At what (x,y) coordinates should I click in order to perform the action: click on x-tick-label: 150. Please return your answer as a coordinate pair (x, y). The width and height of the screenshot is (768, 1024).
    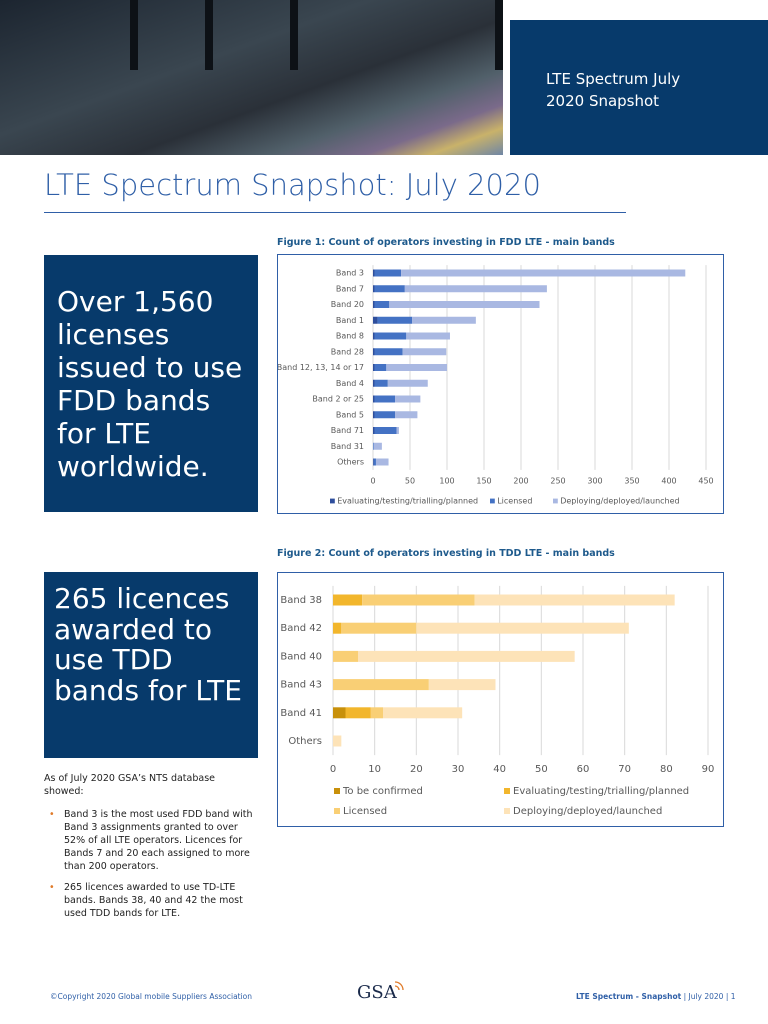
    Looking at the image, I should click on (483, 481).